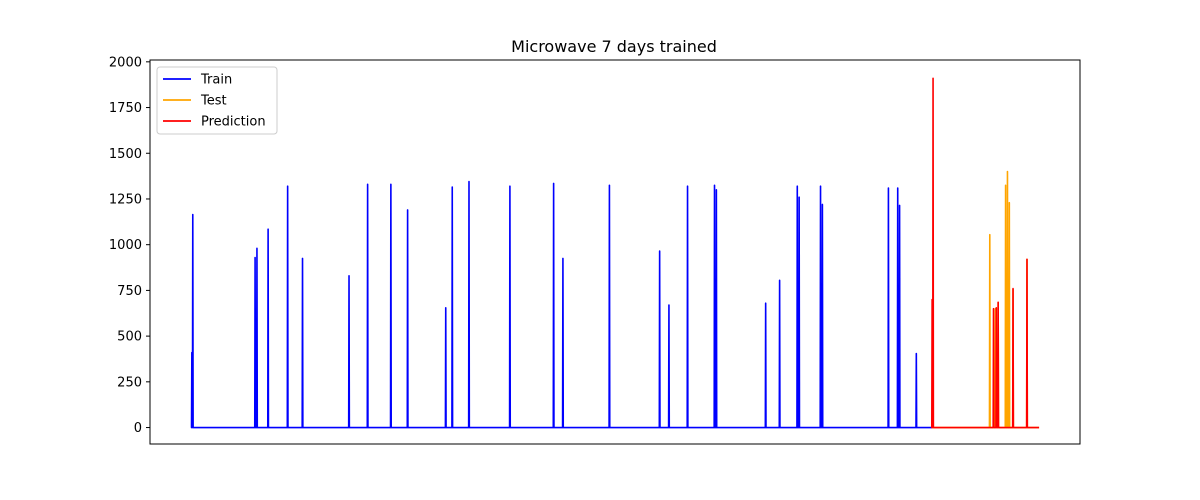 This screenshot has width=1200, height=500. Describe the element at coordinates (138, 428) in the screenshot. I see `y-tick-label: 0` at that location.